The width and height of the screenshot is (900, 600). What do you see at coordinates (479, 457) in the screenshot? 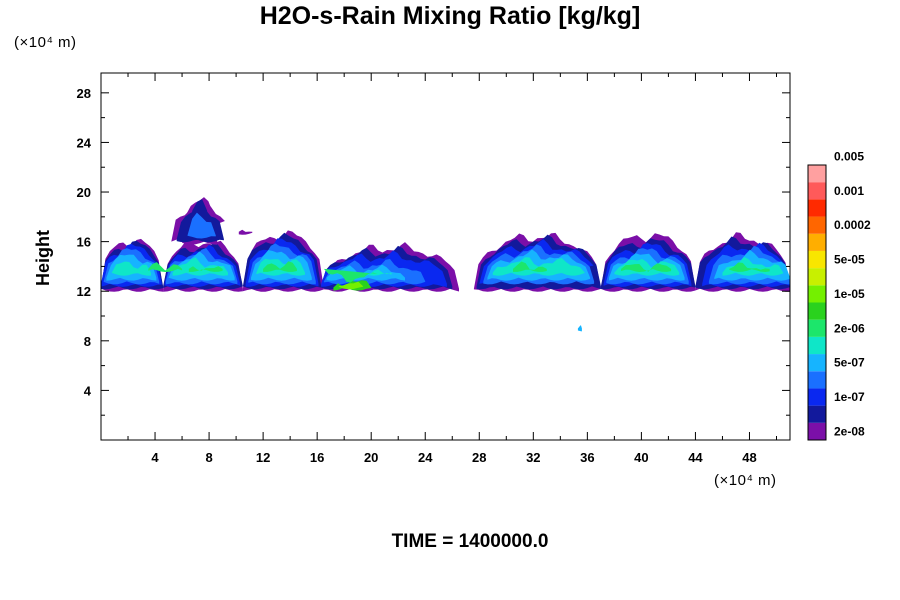
I see `x-tick-label: 28` at bounding box center [479, 457].